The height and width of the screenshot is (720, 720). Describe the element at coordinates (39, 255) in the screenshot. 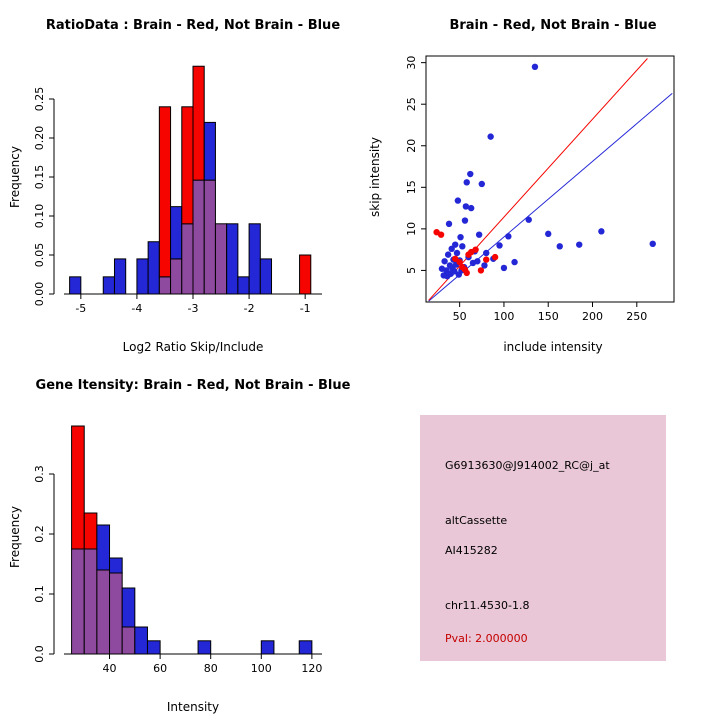

I see `svg-text: 0.05` at that location.